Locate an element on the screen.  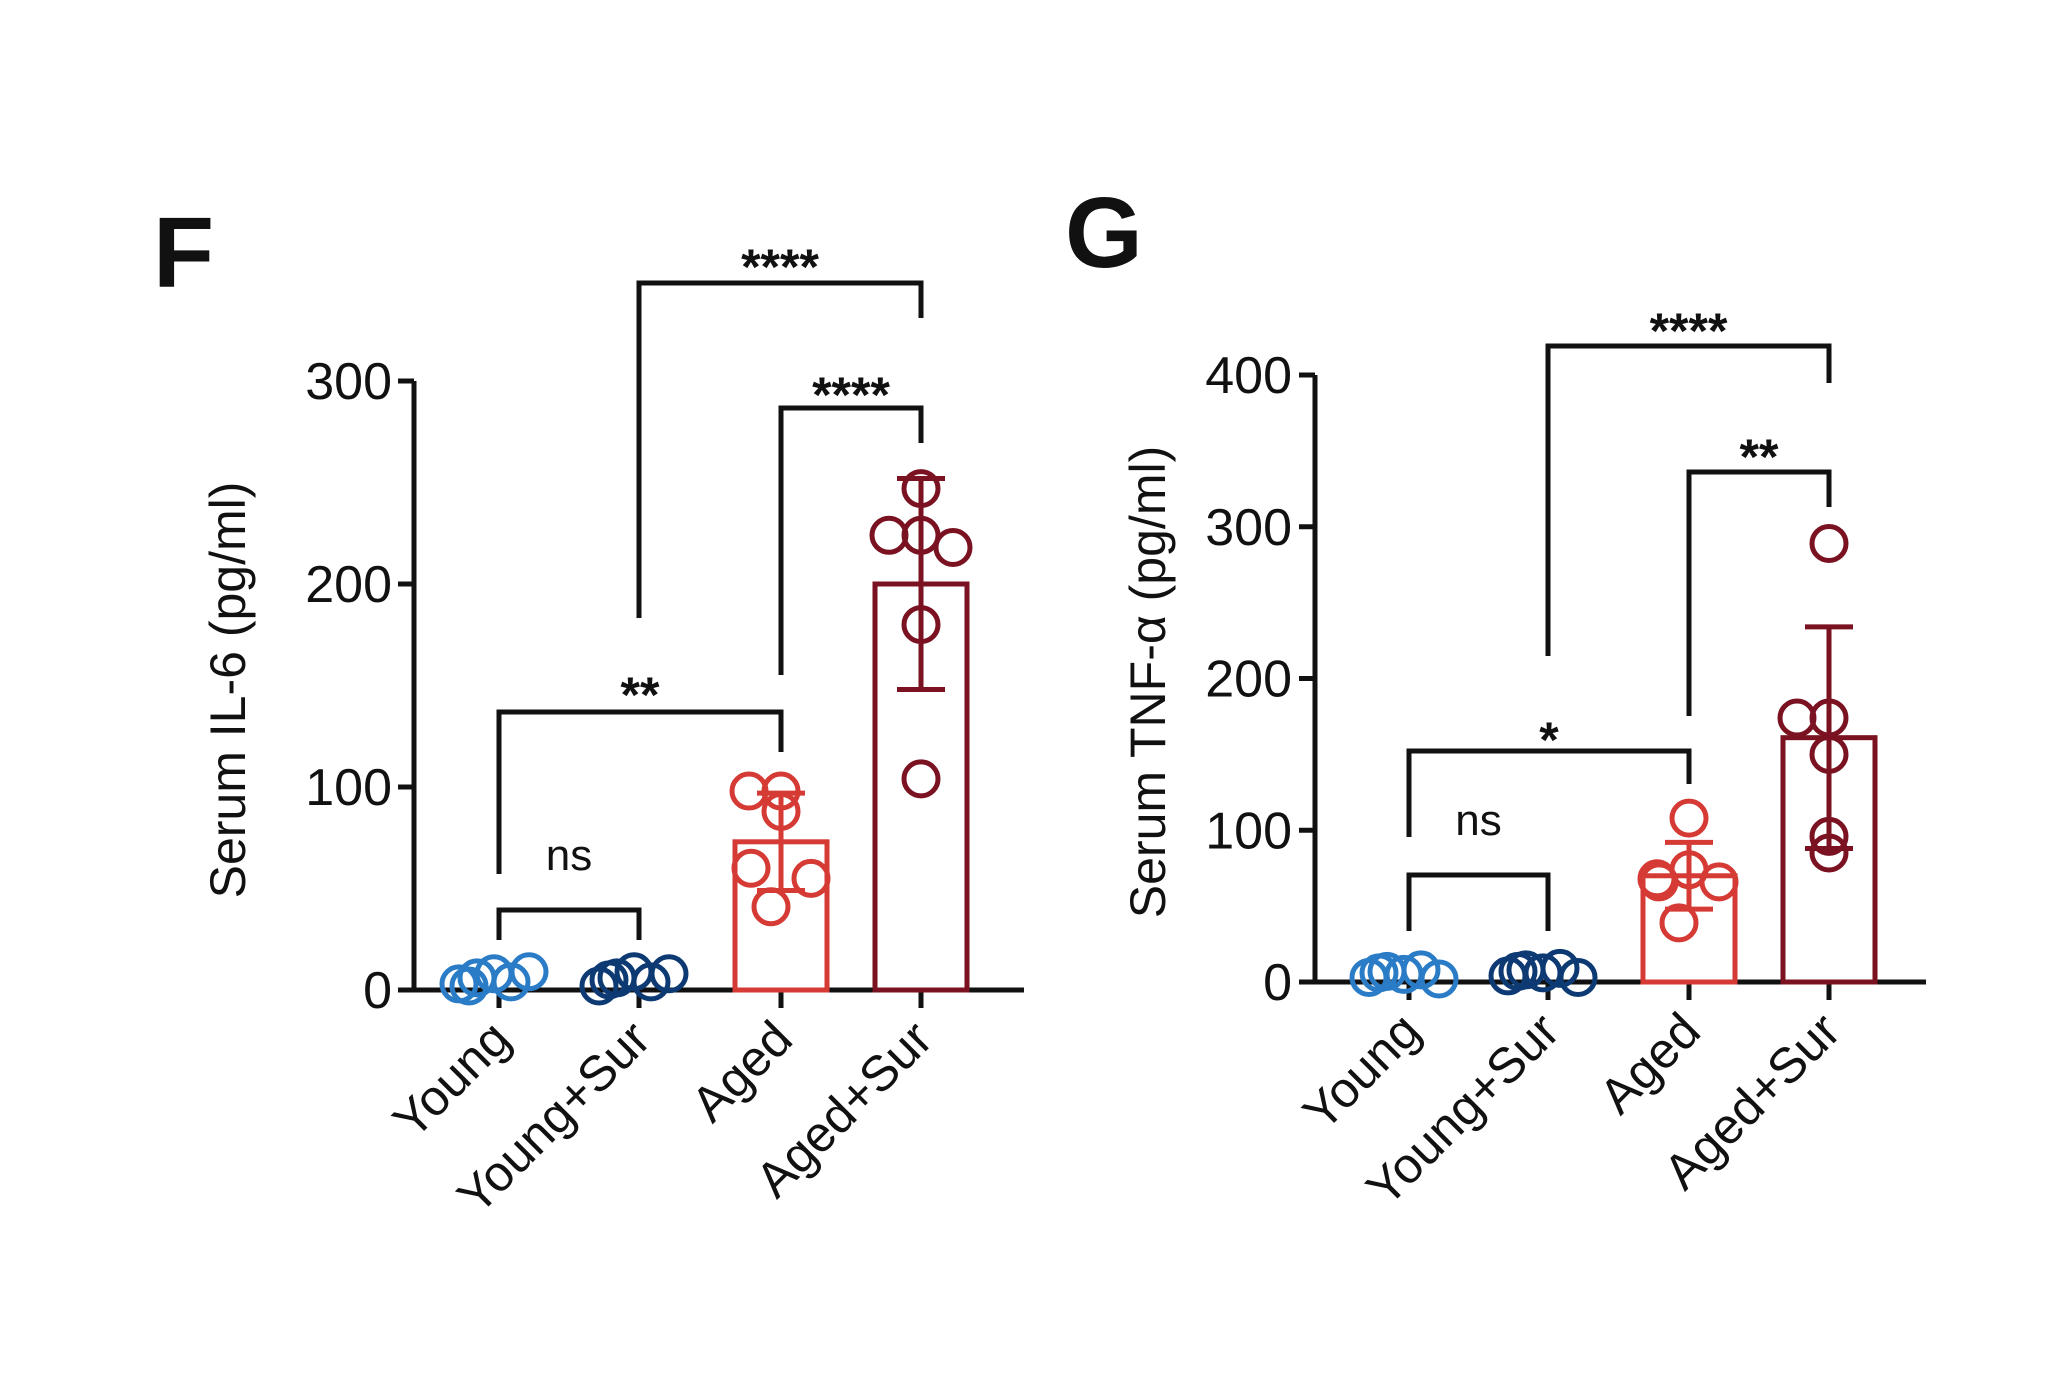
panel-letter: G is located at coordinates (1104, 233).